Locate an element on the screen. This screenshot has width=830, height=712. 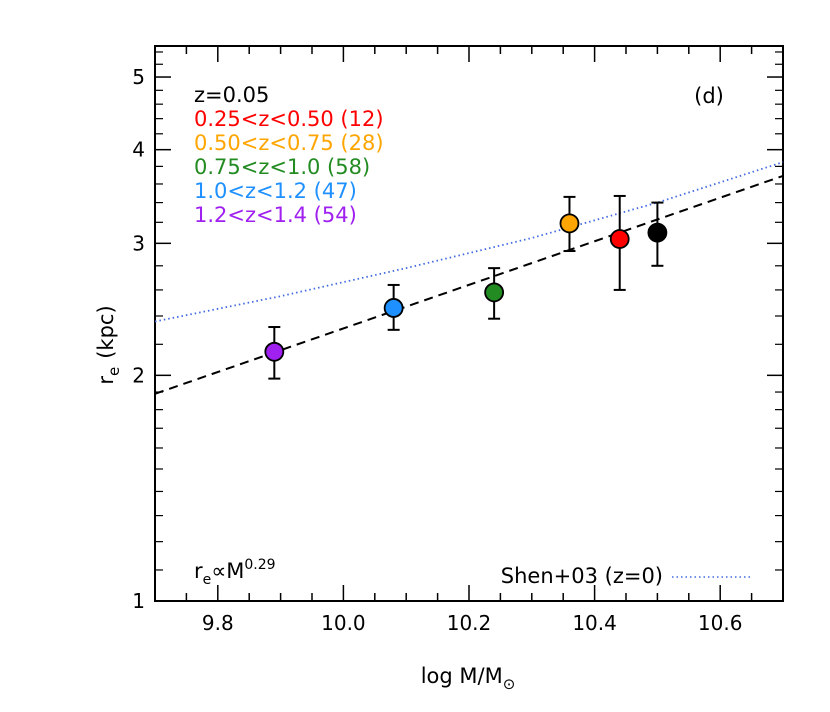
y-tick-label: 3 is located at coordinates (138, 243).